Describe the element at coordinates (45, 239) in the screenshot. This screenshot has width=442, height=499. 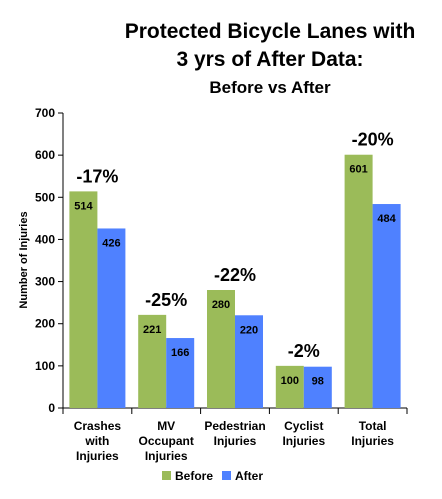
I see `y-tick-label: 400` at that location.